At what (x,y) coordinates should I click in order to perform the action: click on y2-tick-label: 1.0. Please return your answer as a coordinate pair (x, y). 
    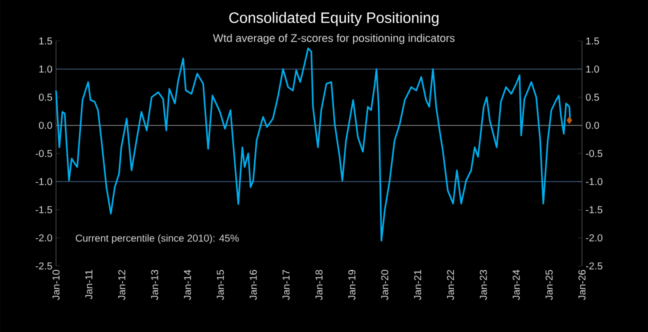
    Looking at the image, I should click on (593, 69).